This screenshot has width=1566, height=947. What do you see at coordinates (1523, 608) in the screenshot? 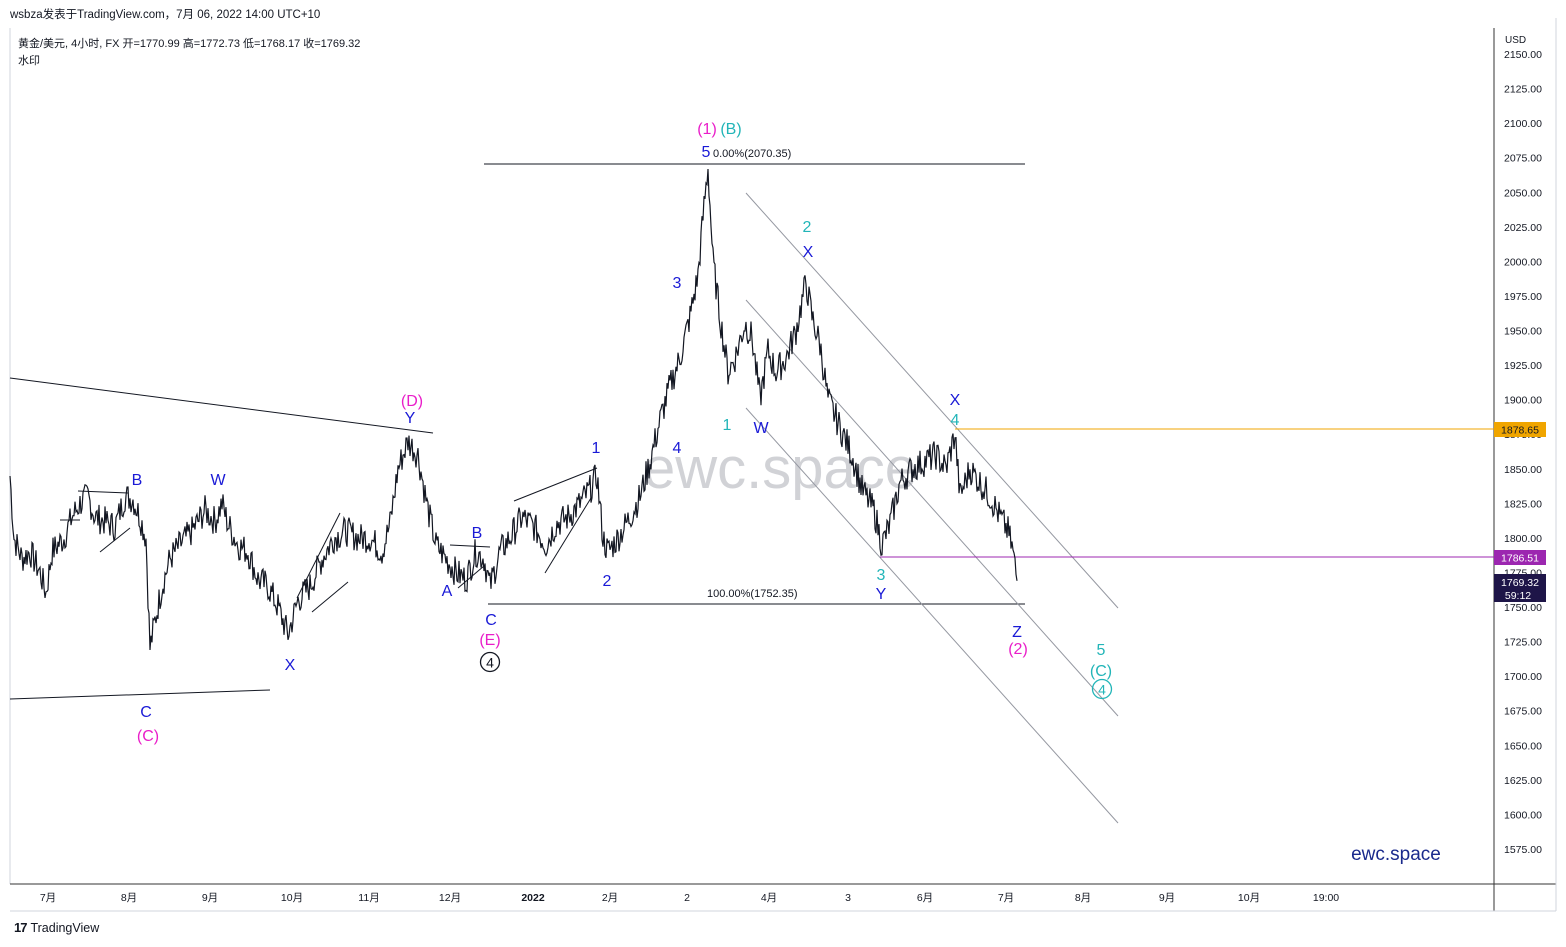
I see `y-tick-label: 1750.00` at bounding box center [1523, 608].